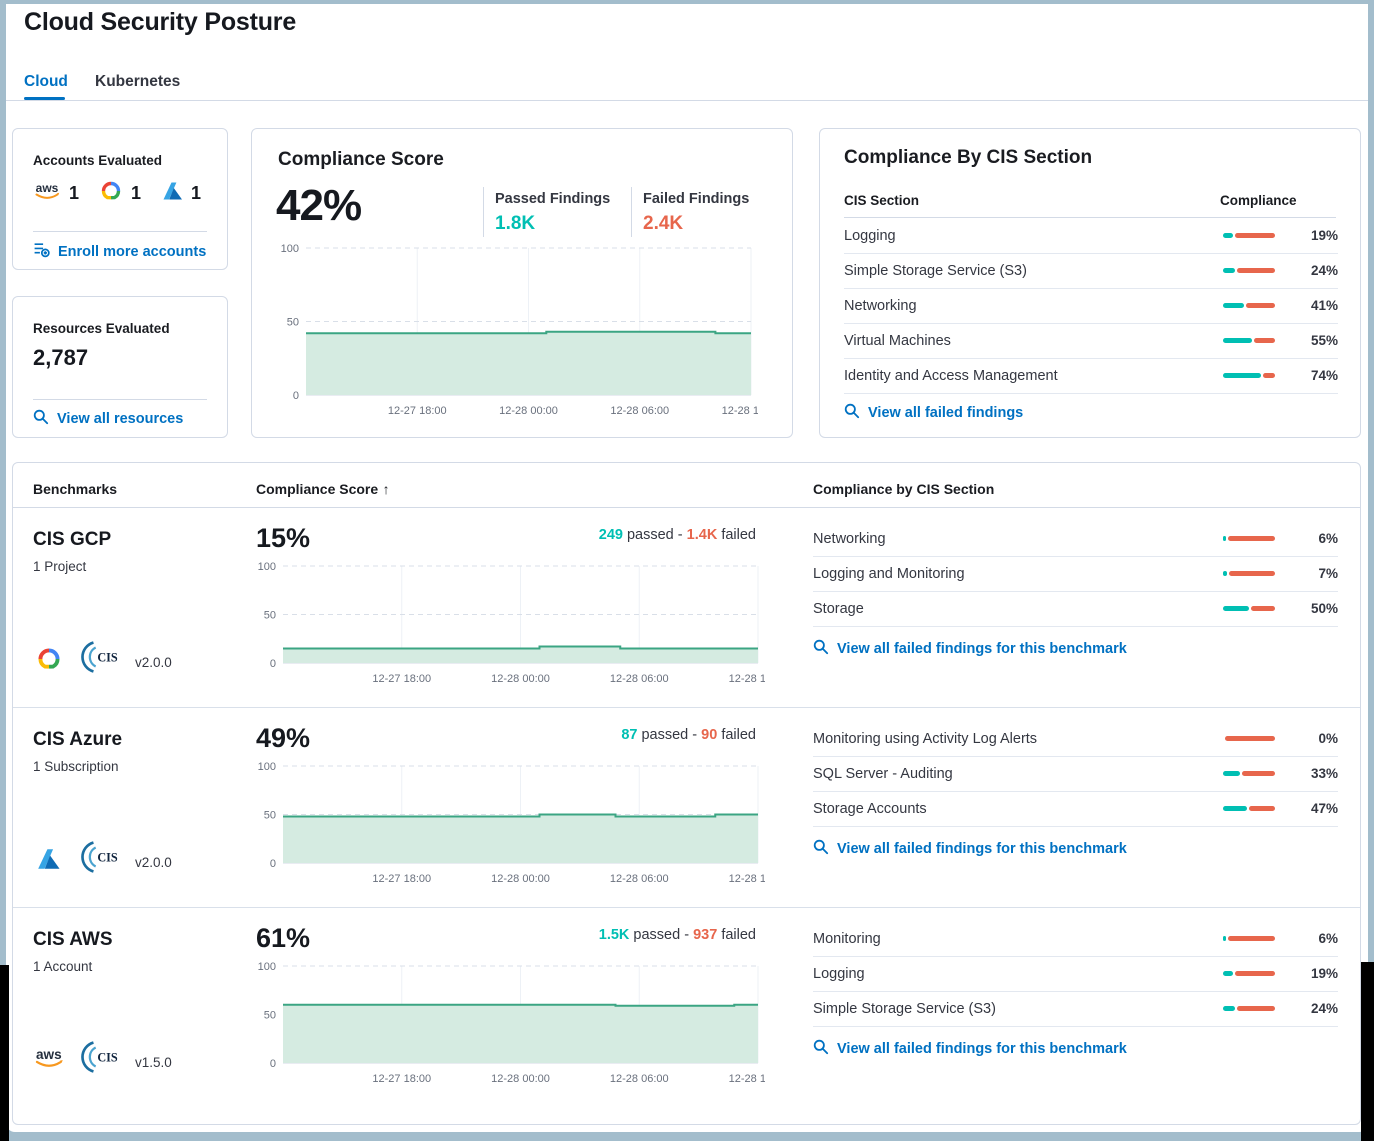 This screenshot has width=1374, height=1141. Describe the element at coordinates (677, 535) in the screenshot. I see `passed-failed-summary: 249 passed - 1.4K failed` at that location.